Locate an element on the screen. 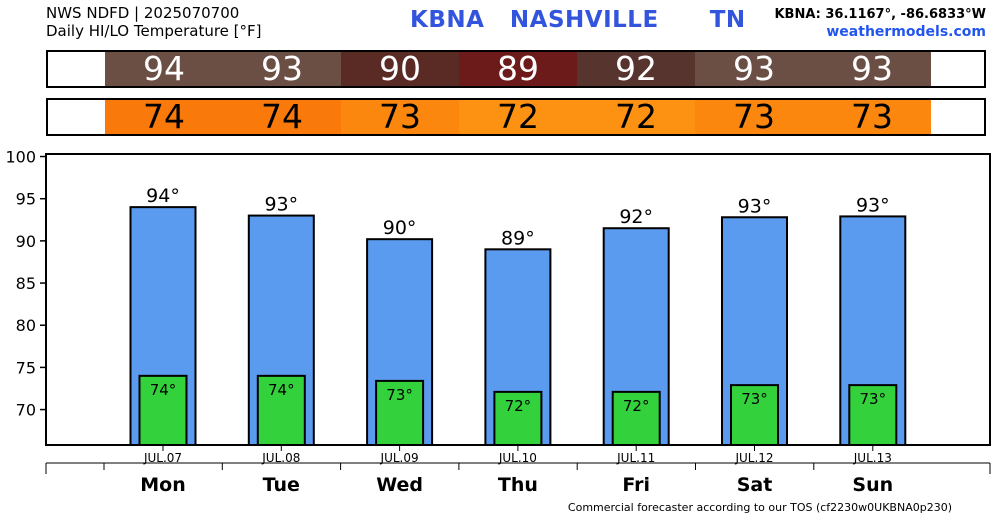 The height and width of the screenshot is (520, 1000). site-link: weathermodels.com is located at coordinates (906, 32).